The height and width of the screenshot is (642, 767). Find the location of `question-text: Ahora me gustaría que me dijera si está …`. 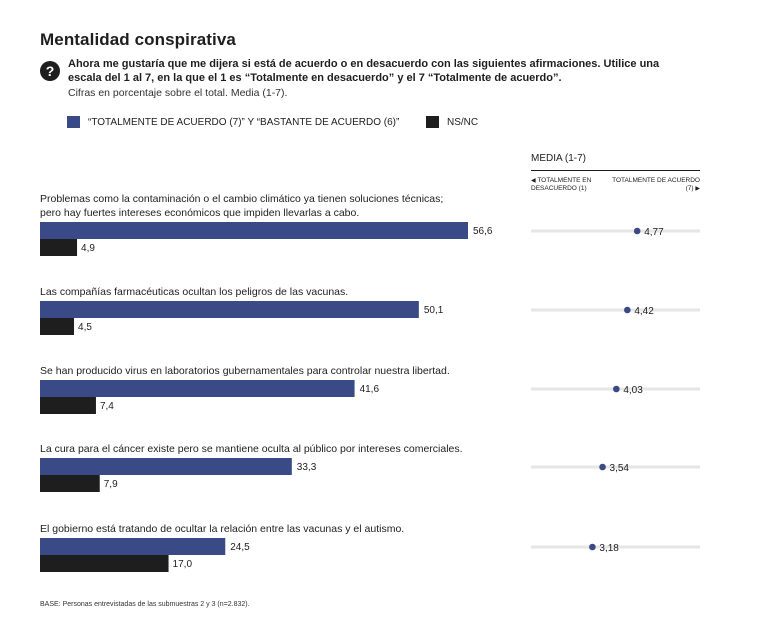

question-text: Ahora me gustaría que me dijera si está … is located at coordinates (364, 71).